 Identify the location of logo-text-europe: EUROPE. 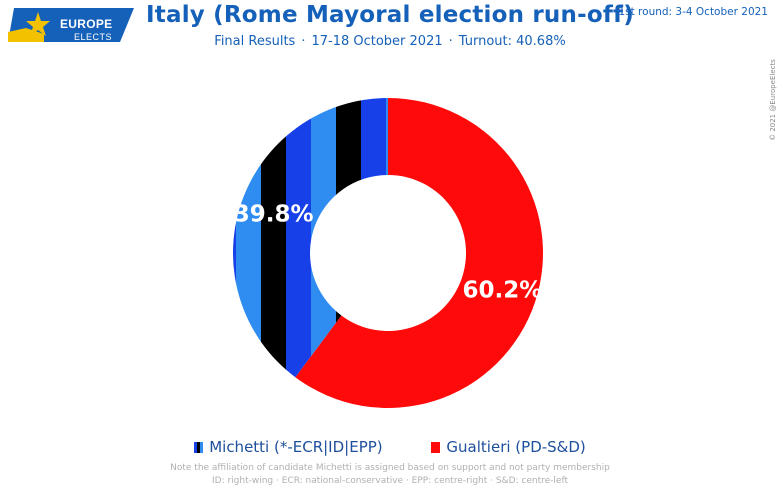
(86, 24).